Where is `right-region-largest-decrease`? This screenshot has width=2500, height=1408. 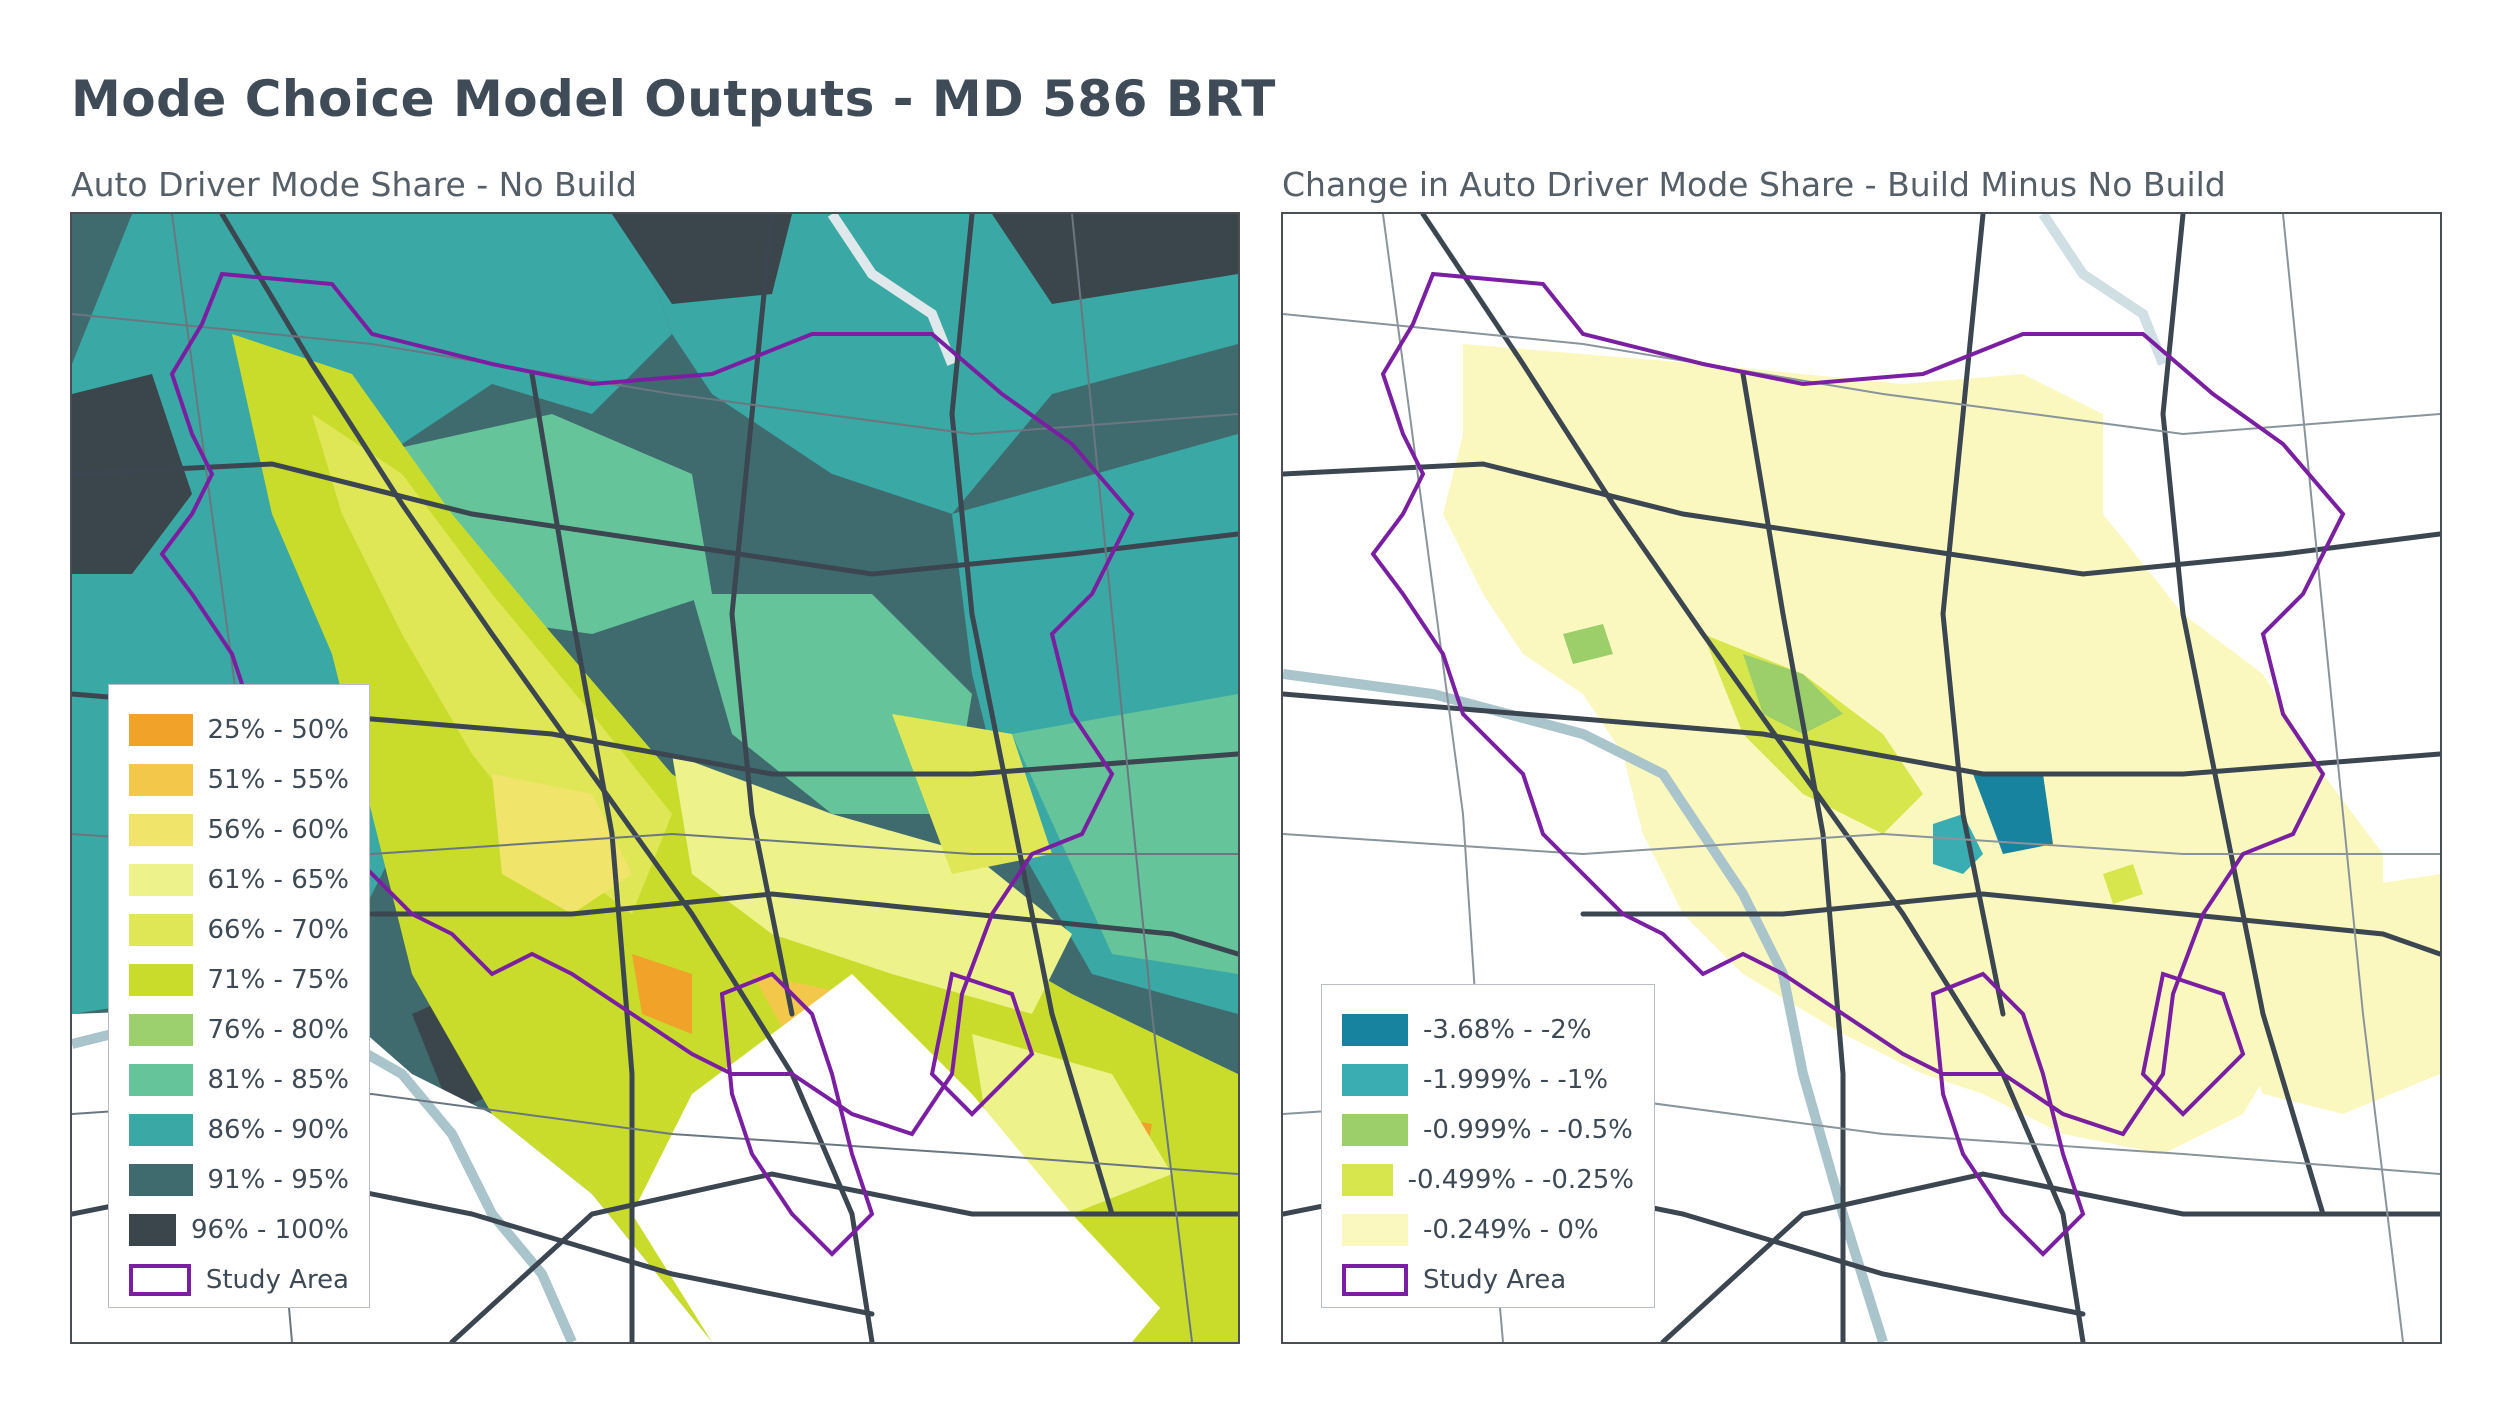 right-region-largest-decrease is located at coordinates (2013, 814).